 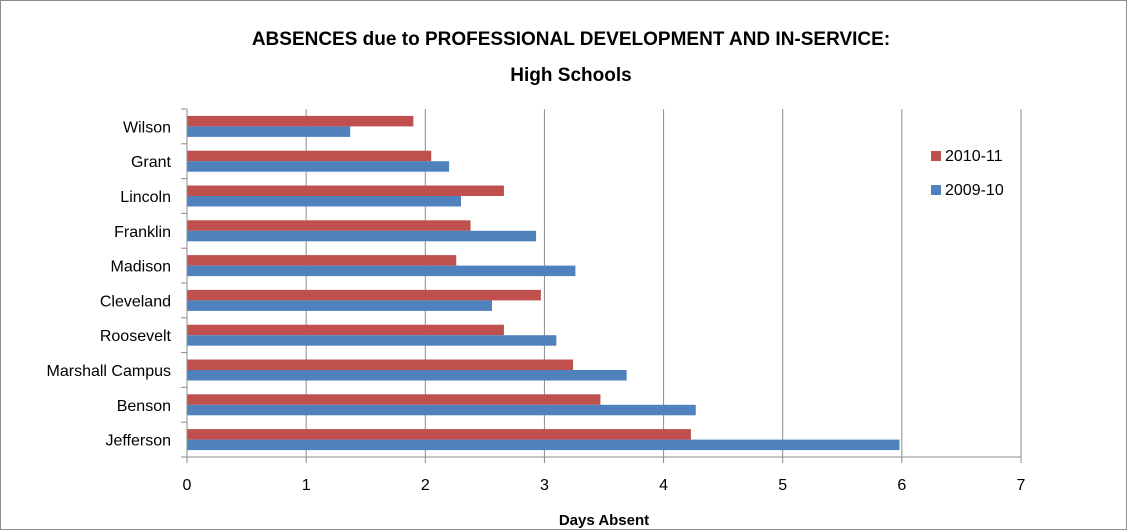 I want to click on bar-2009-10-benson, so click(x=441, y=410).